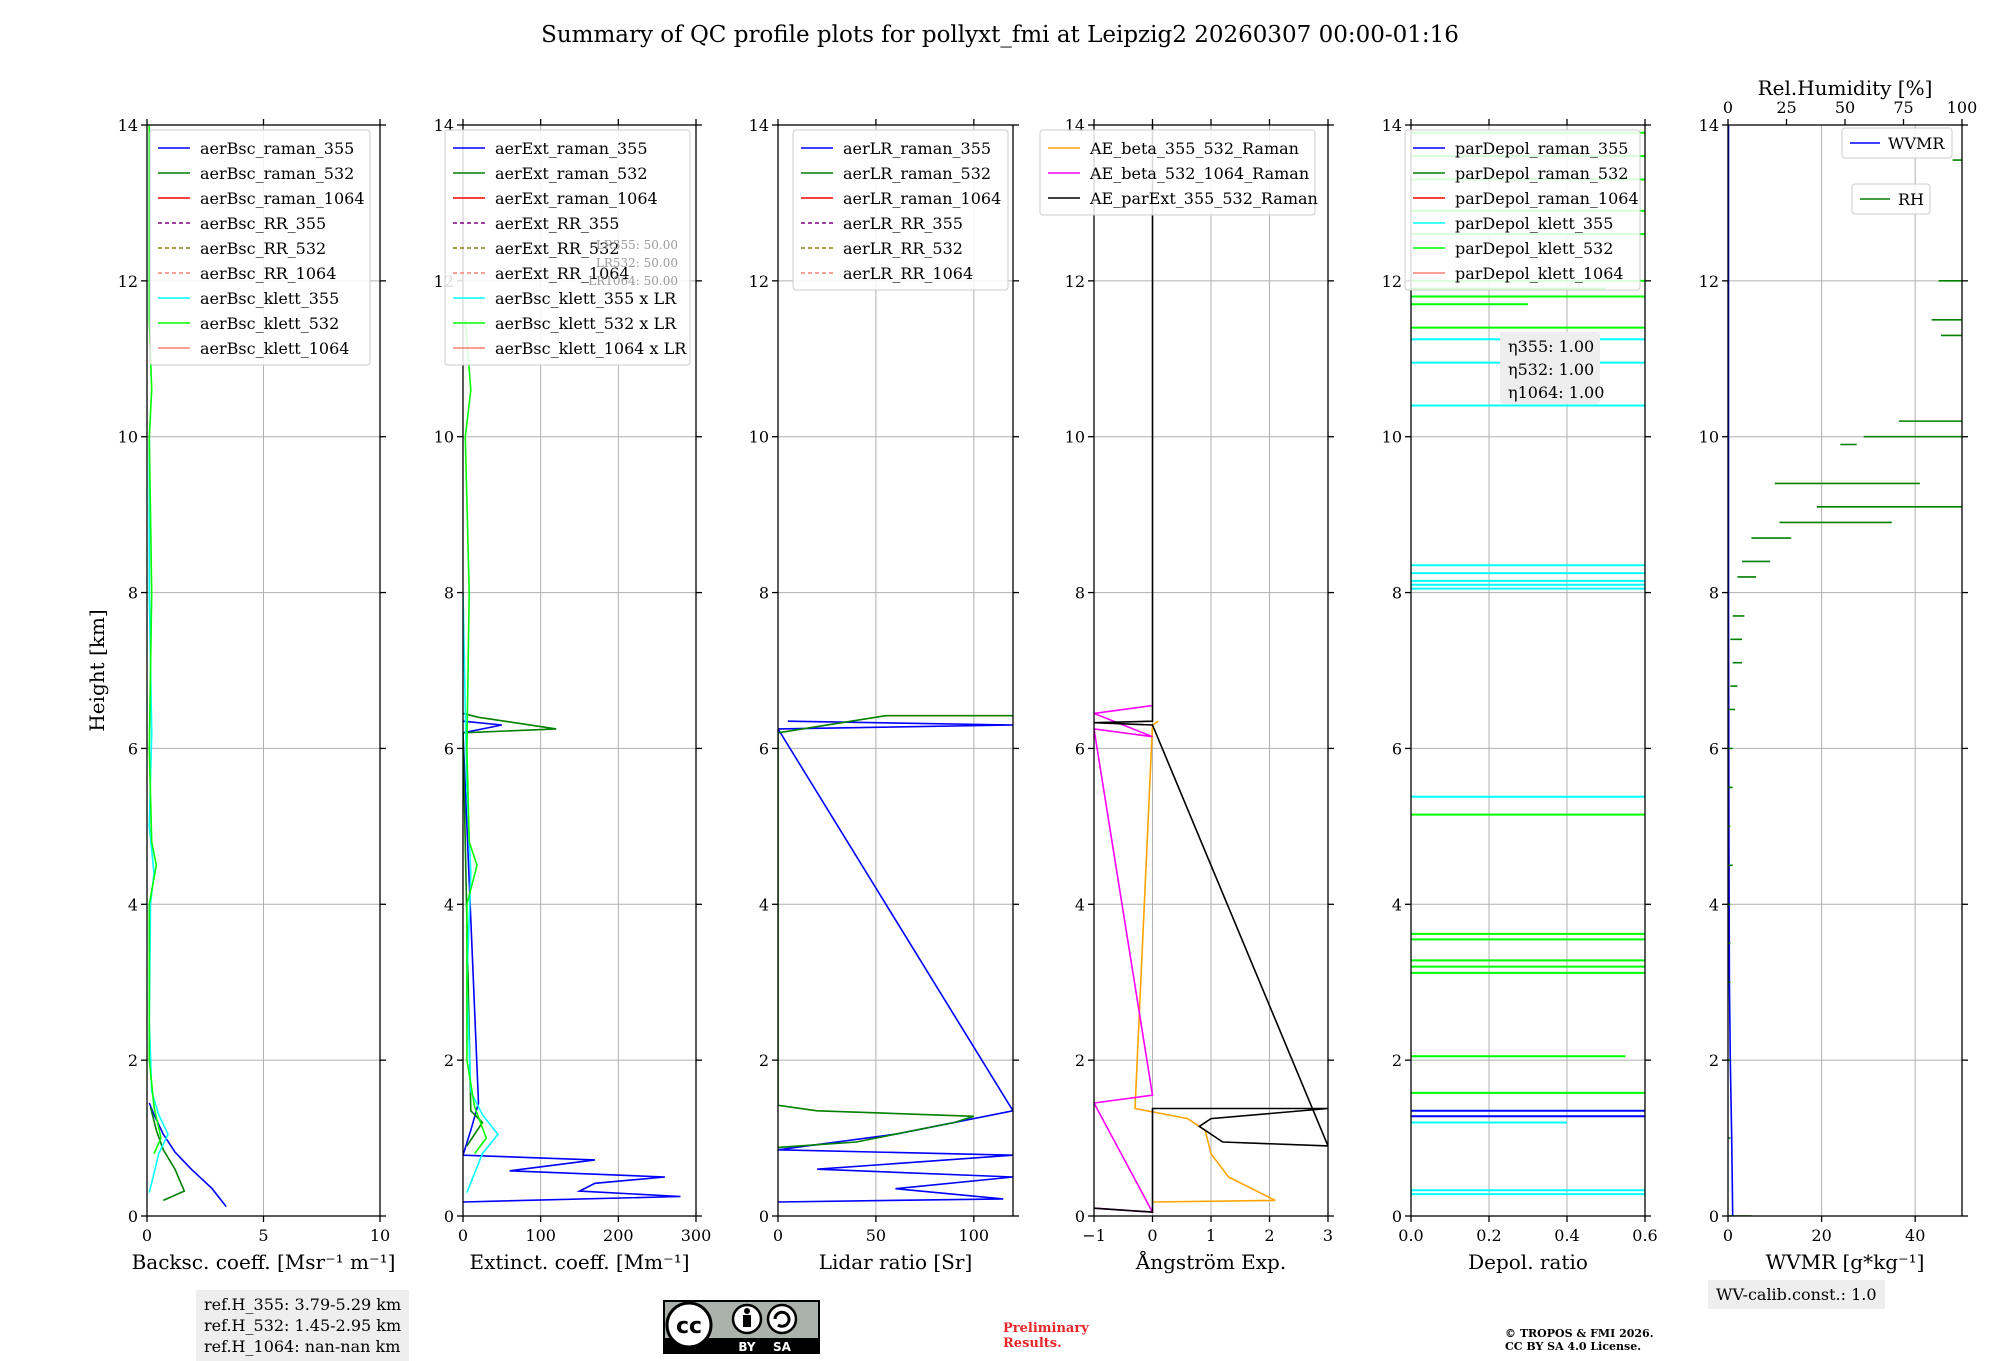  What do you see at coordinates (1203, 198) in the screenshot?
I see `legend-label-2: AE_parExt_355_532_Raman` at bounding box center [1203, 198].